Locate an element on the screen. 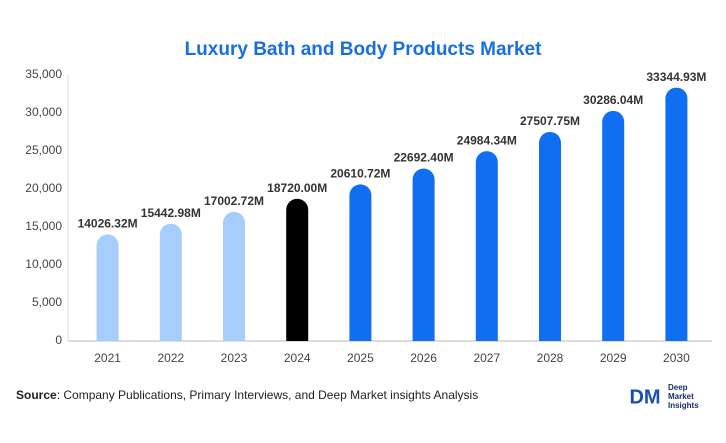 This screenshot has width=726, height=443. value-label: 33344.93M is located at coordinates (676, 77).